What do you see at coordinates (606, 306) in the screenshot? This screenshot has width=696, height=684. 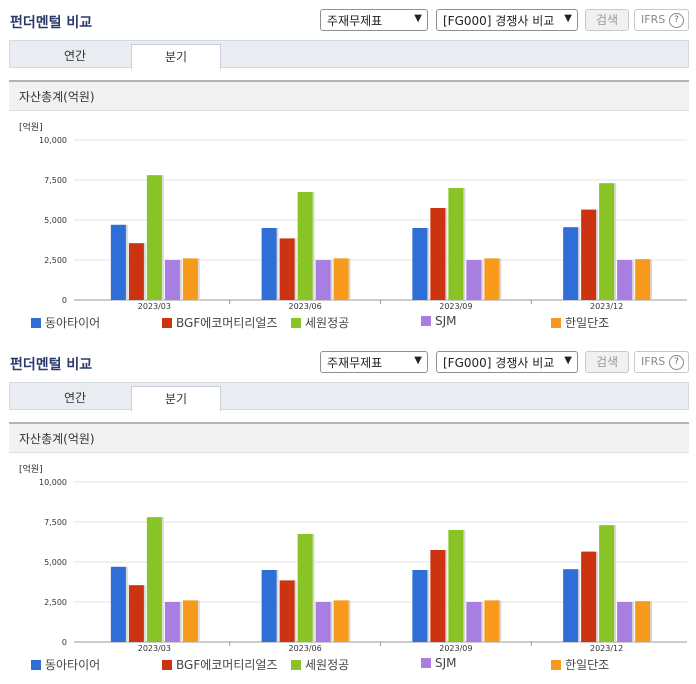 I see `x-tick-label: 2023/12` at bounding box center [606, 306].